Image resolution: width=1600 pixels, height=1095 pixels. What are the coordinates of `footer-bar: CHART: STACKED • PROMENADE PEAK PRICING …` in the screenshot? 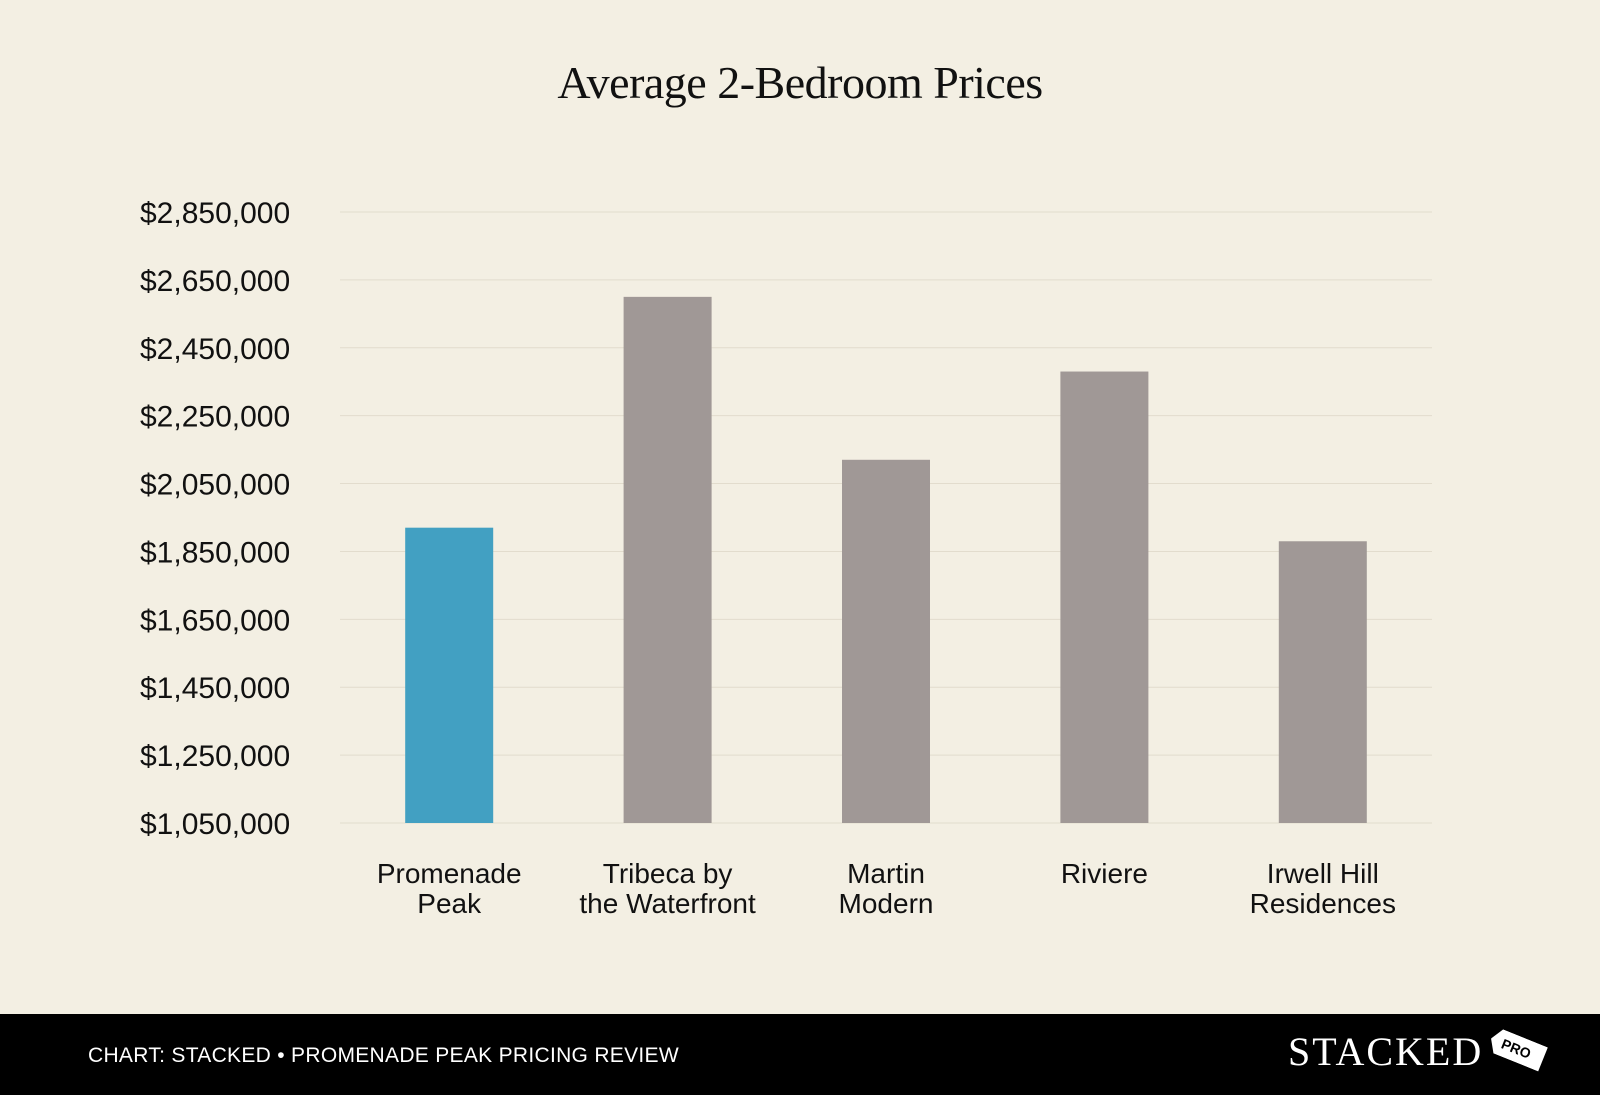 It's located at (800, 1054).